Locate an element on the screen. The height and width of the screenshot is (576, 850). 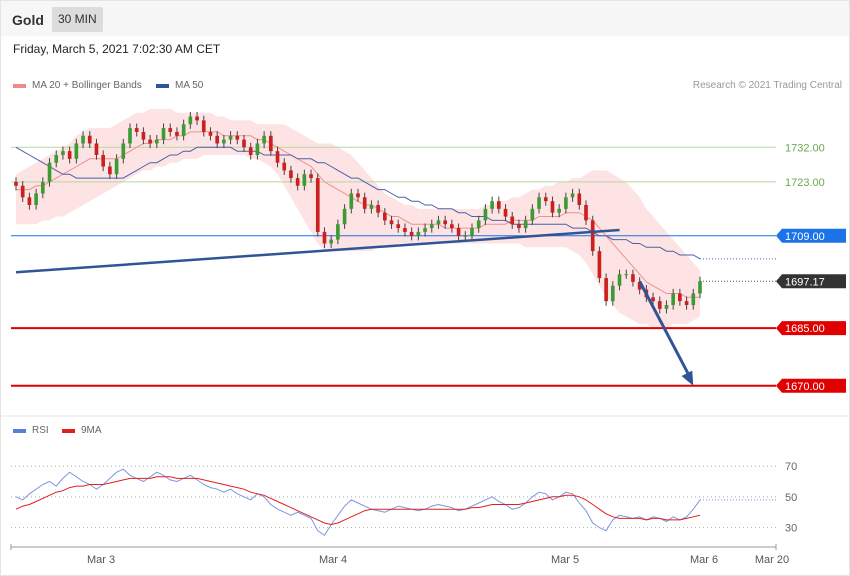
rsi-tick-label: 70 is located at coordinates (791, 467).